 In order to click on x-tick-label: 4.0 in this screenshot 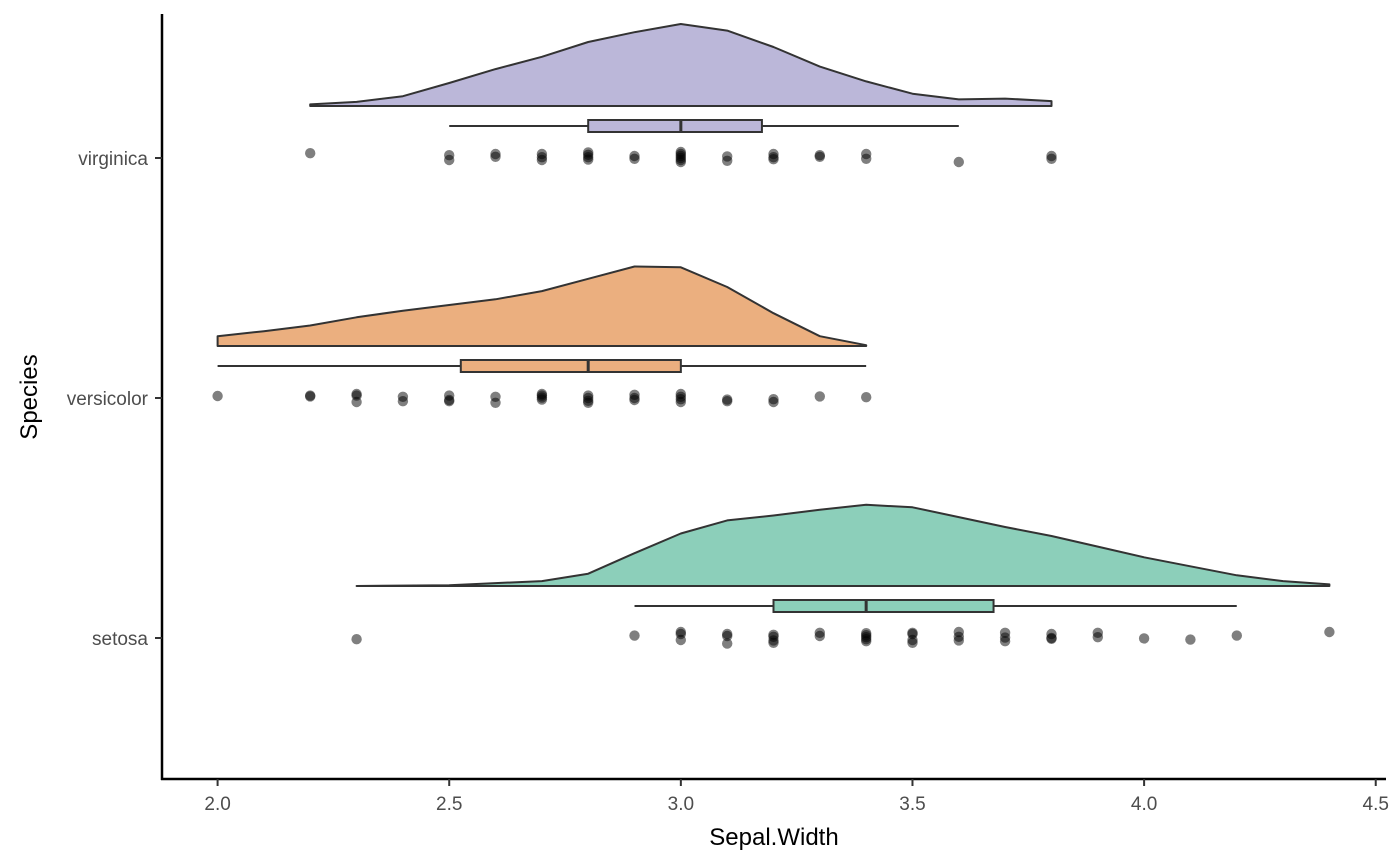, I will do `click(1144, 804)`.